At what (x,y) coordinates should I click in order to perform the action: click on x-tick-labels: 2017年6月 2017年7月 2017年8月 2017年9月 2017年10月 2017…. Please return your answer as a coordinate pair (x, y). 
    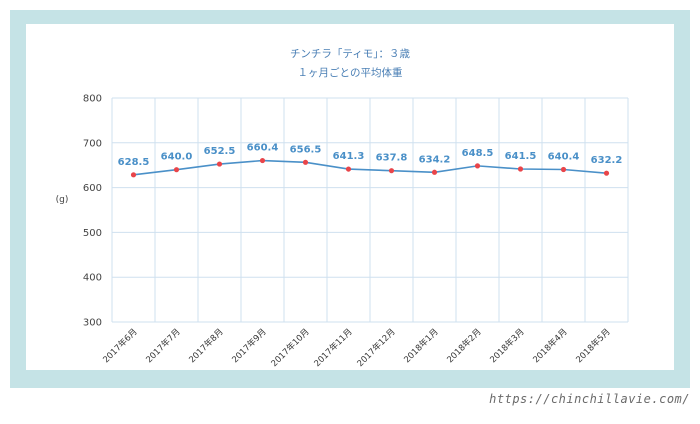
    Looking at the image, I should click on (357, 347).